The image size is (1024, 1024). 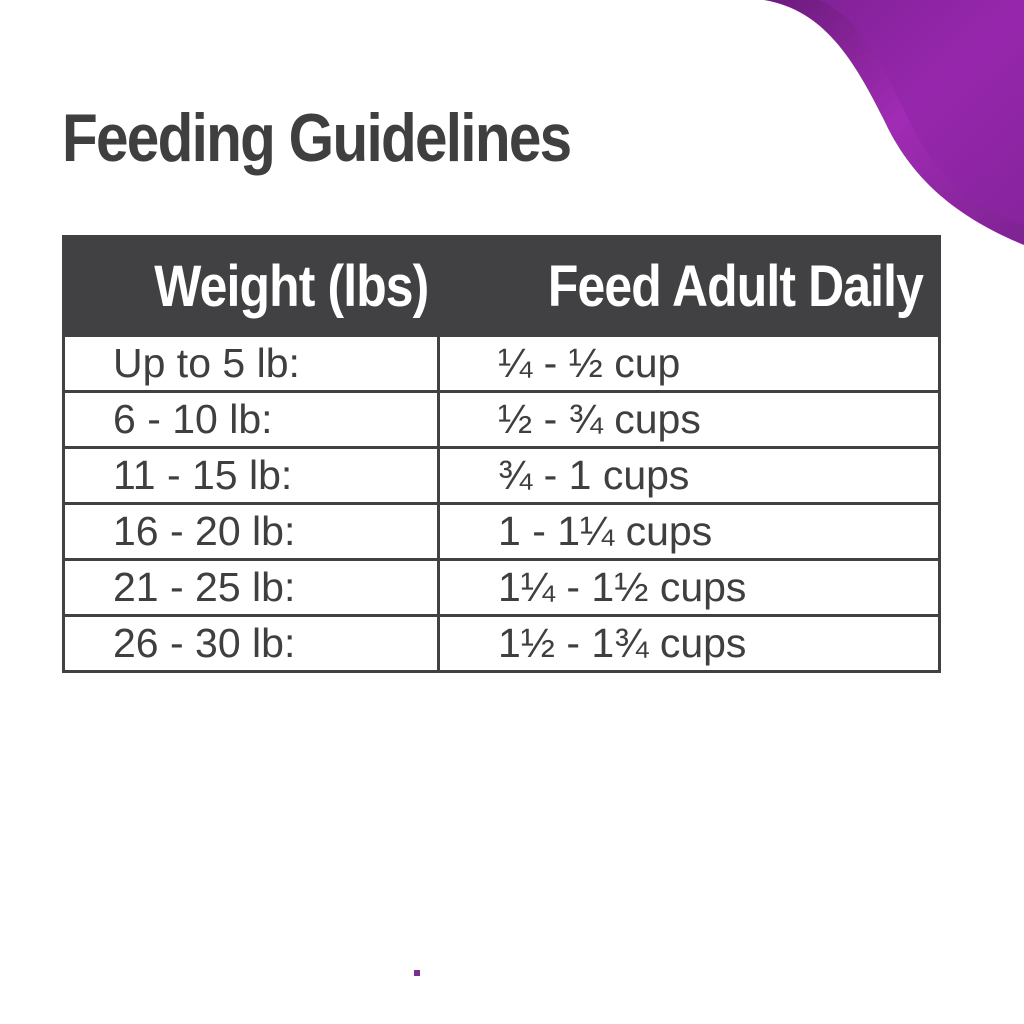 What do you see at coordinates (251, 286) in the screenshot?
I see `weight-column-header: Weight (lbs)` at bounding box center [251, 286].